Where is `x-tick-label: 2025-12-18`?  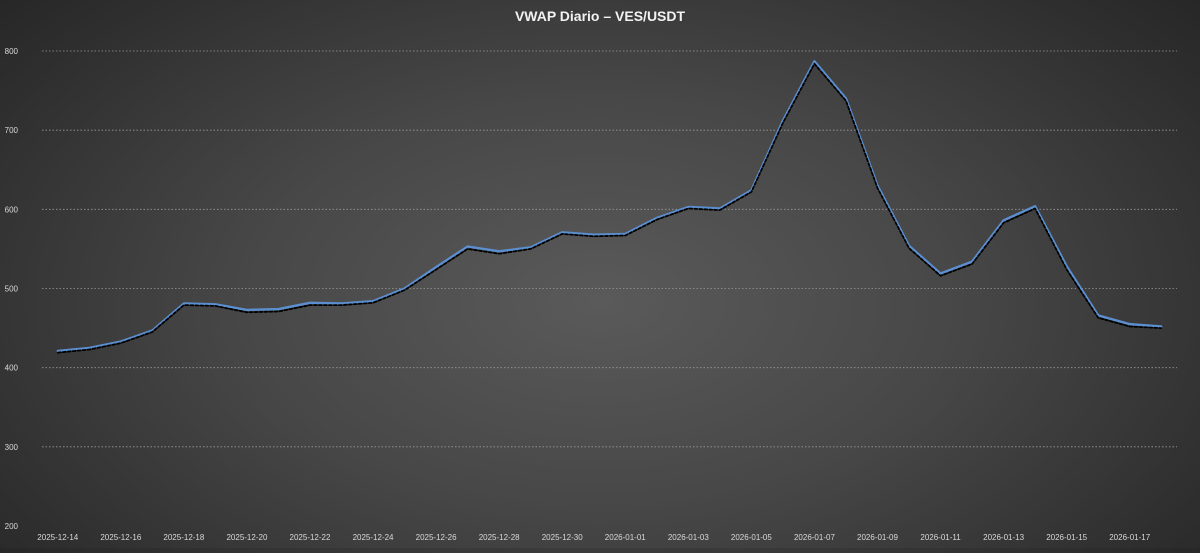
x-tick-label: 2025-12-18 is located at coordinates (183, 537).